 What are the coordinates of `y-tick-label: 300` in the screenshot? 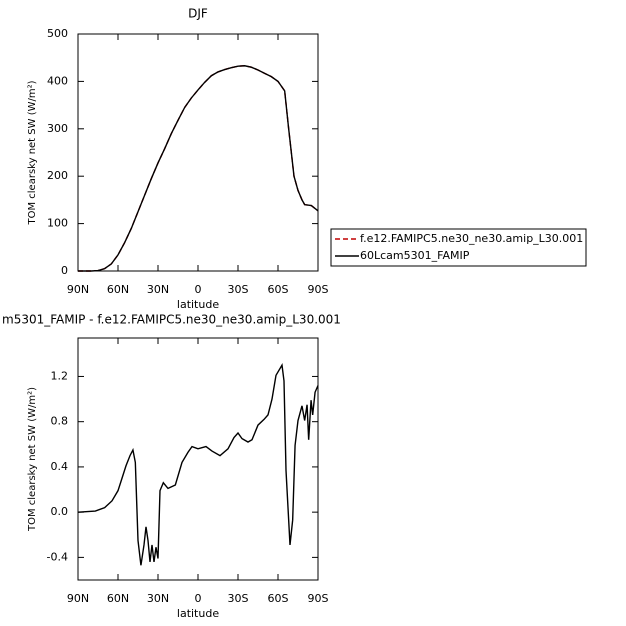 It's located at (57, 128).